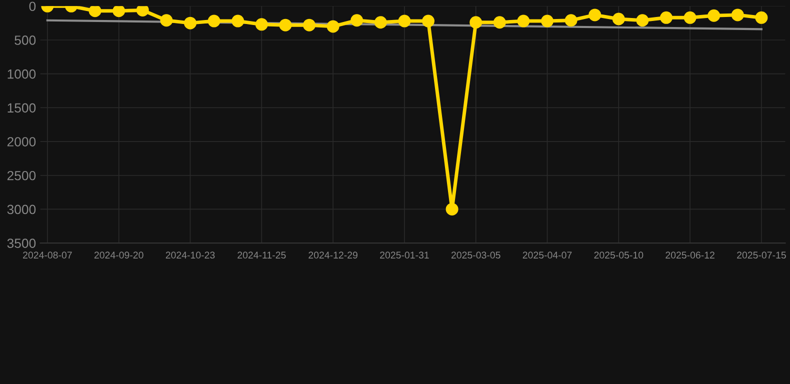 The image size is (790, 384). What do you see at coordinates (262, 255) in the screenshot?
I see `x-tick-label: 2024-11-25` at bounding box center [262, 255].